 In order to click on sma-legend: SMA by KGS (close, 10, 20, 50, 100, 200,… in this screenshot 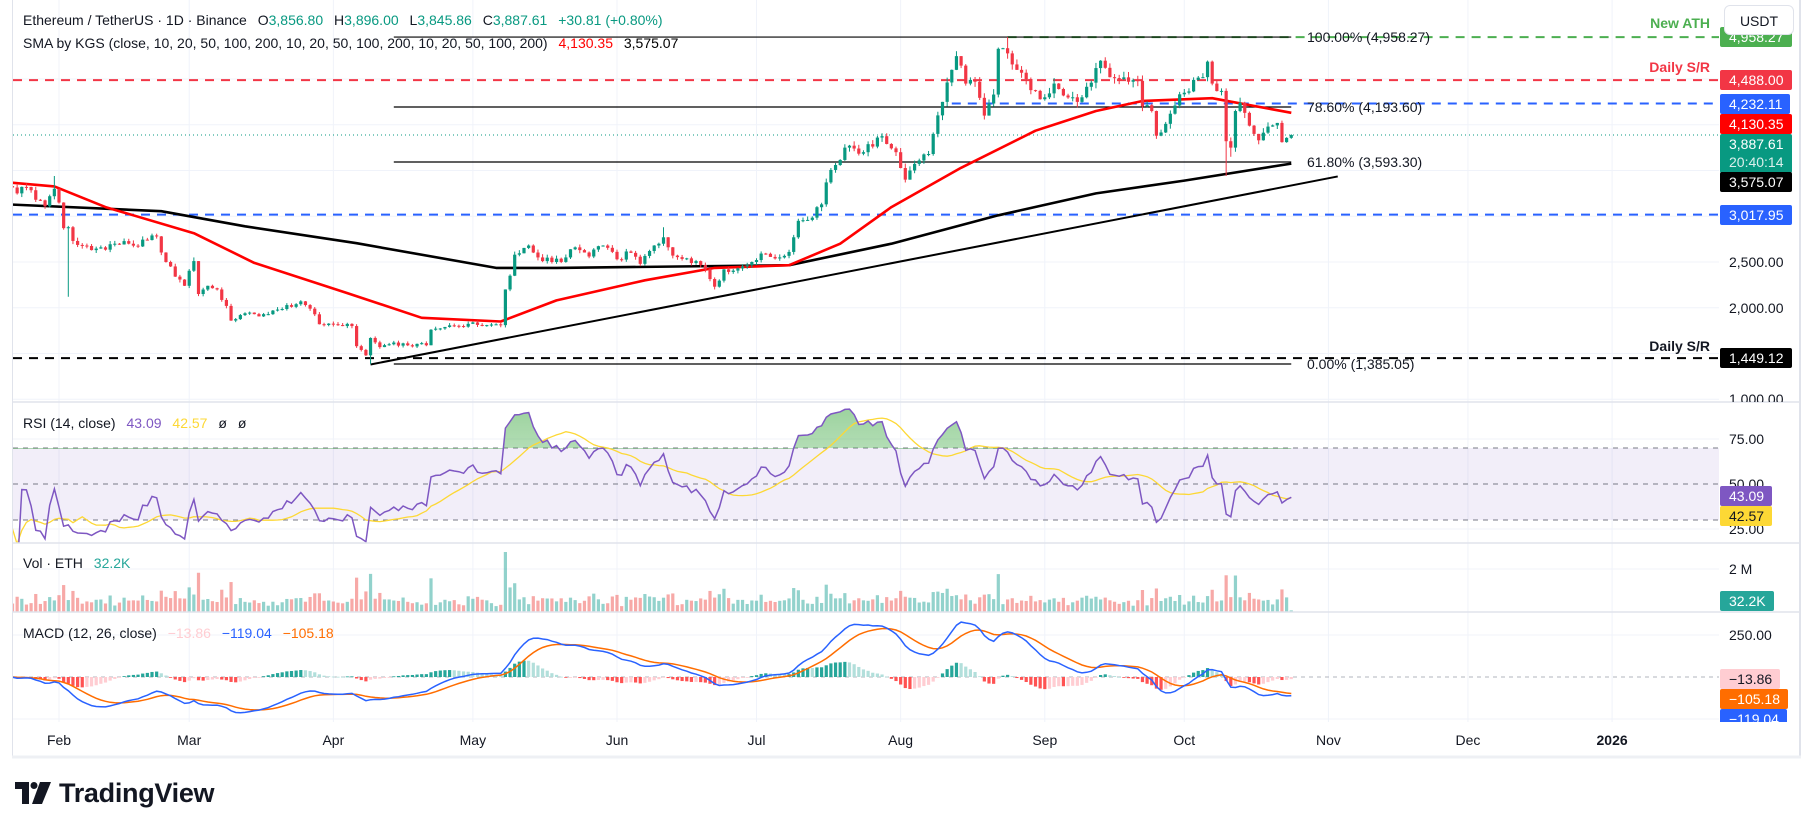, I will do `click(354, 43)`.